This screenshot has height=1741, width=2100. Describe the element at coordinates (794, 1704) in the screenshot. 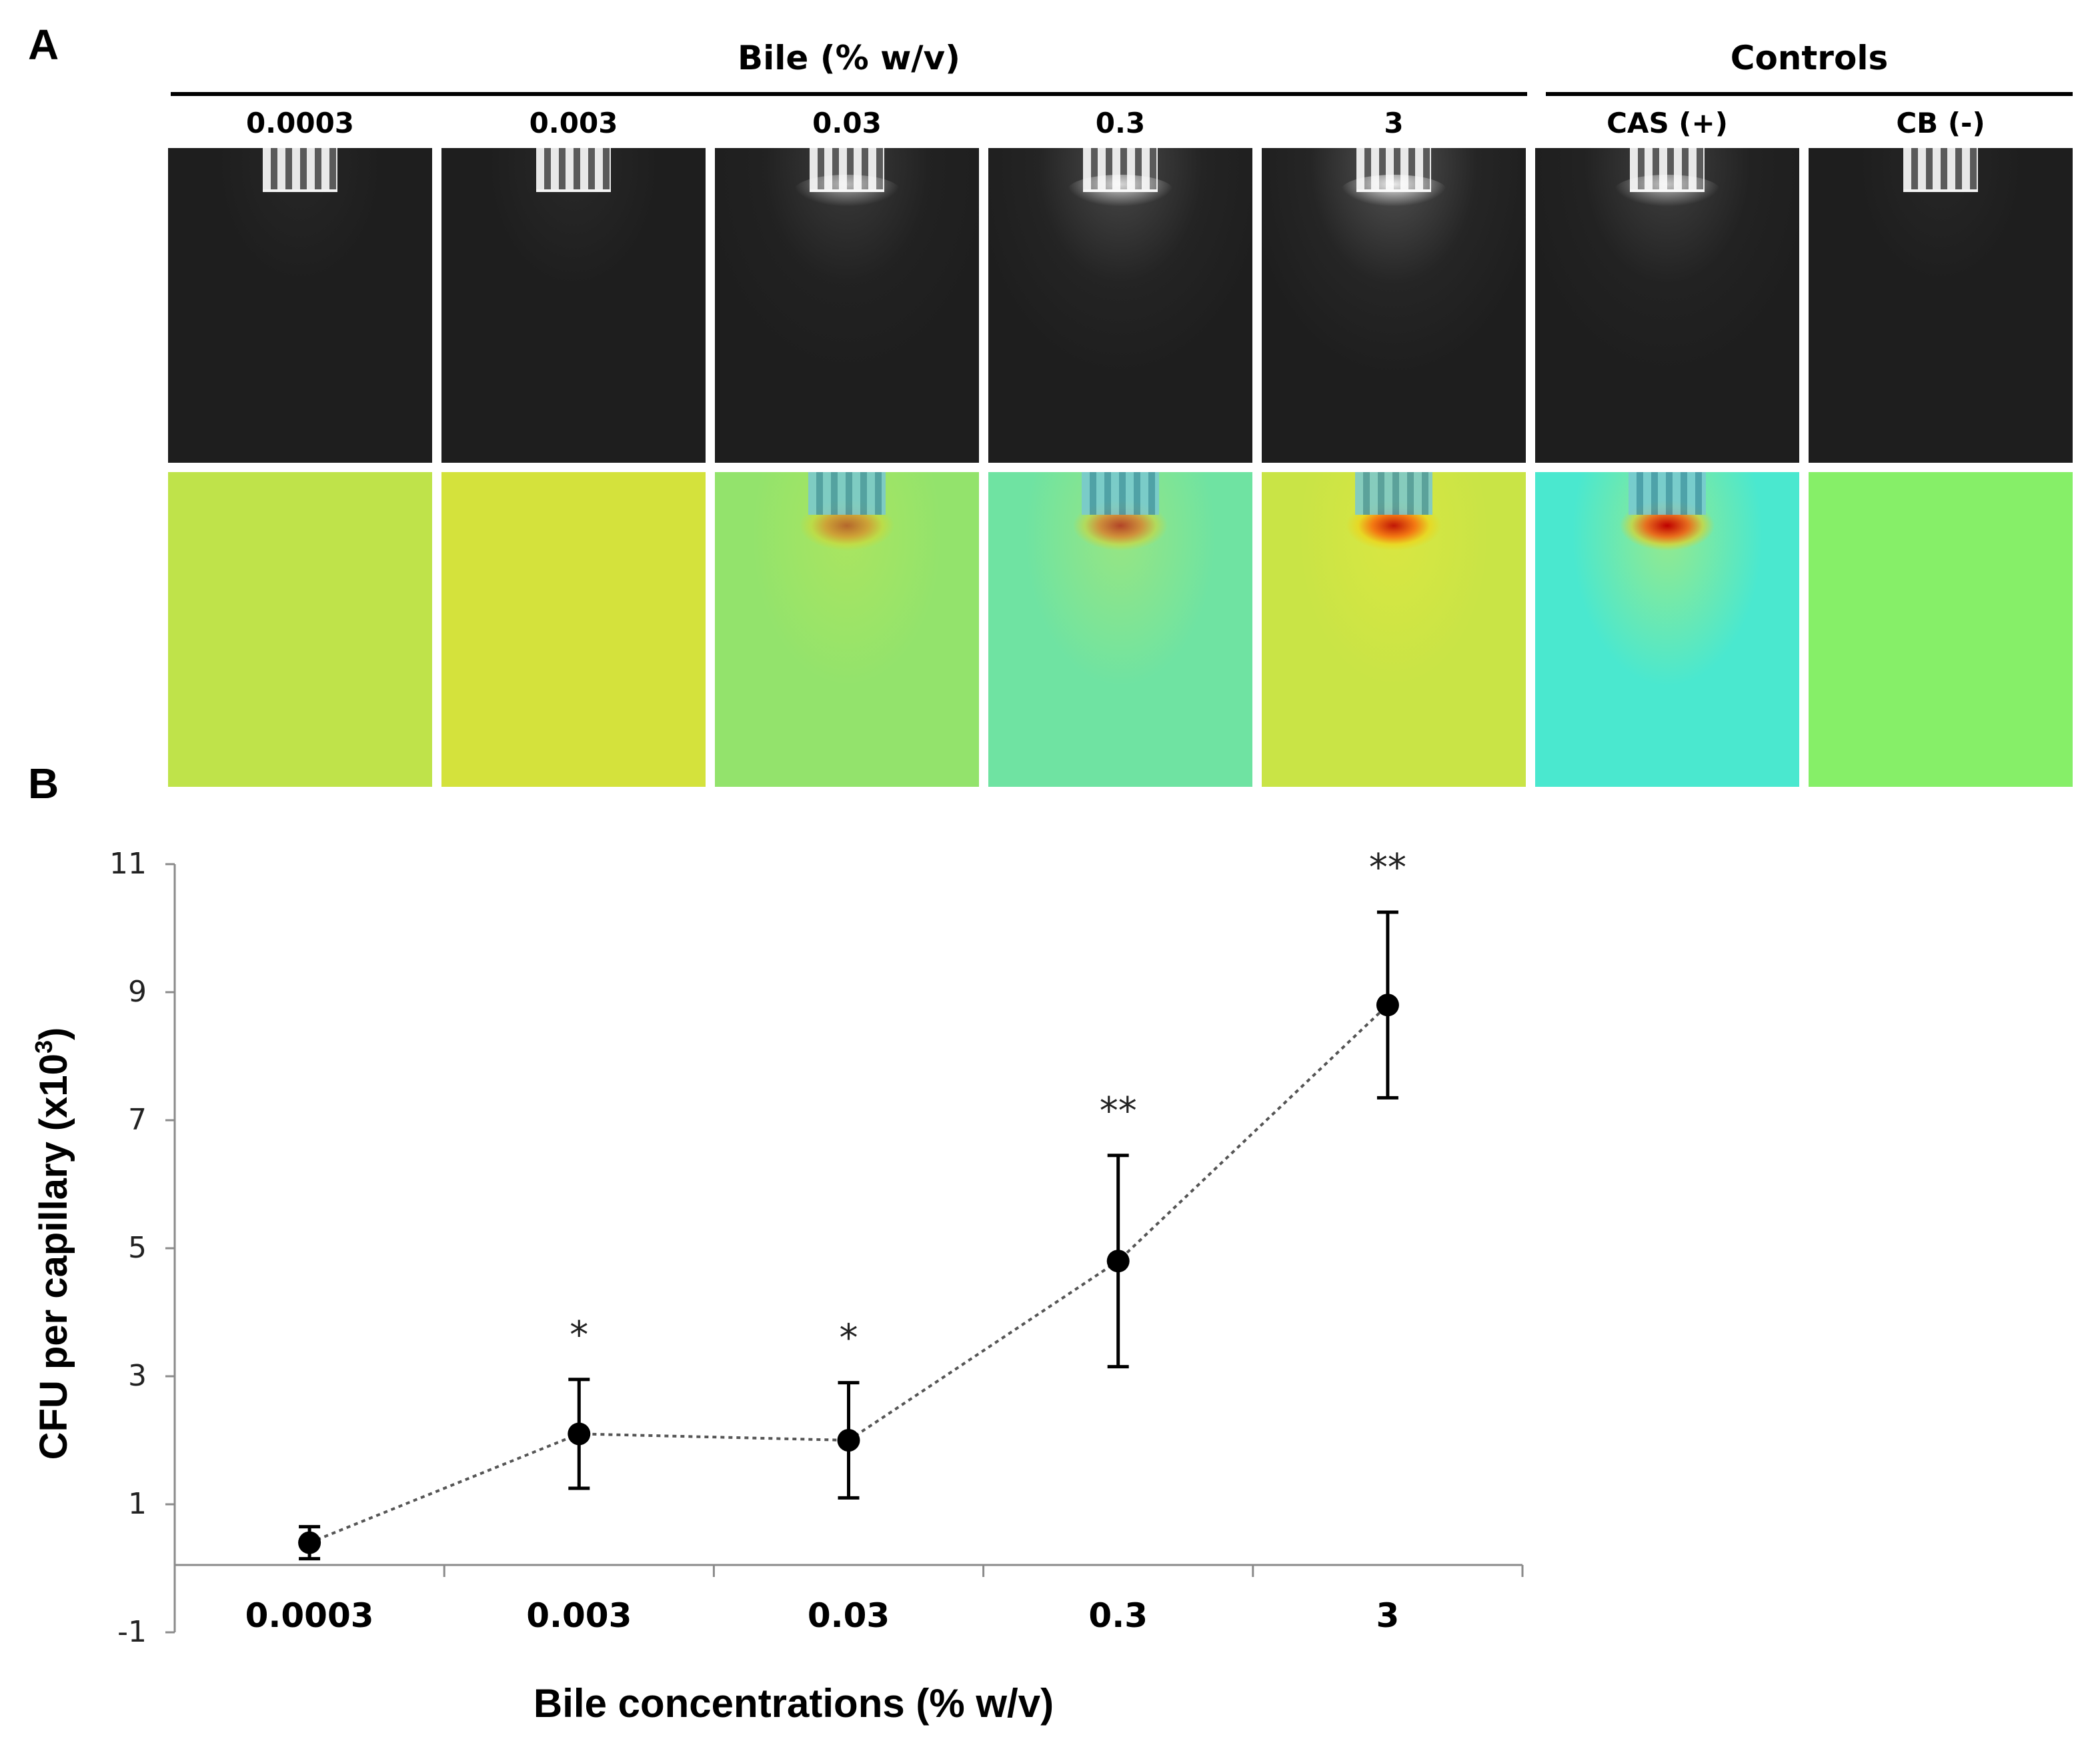

I see `x-axis-label: Bile concentrations (% w/v)` at that location.